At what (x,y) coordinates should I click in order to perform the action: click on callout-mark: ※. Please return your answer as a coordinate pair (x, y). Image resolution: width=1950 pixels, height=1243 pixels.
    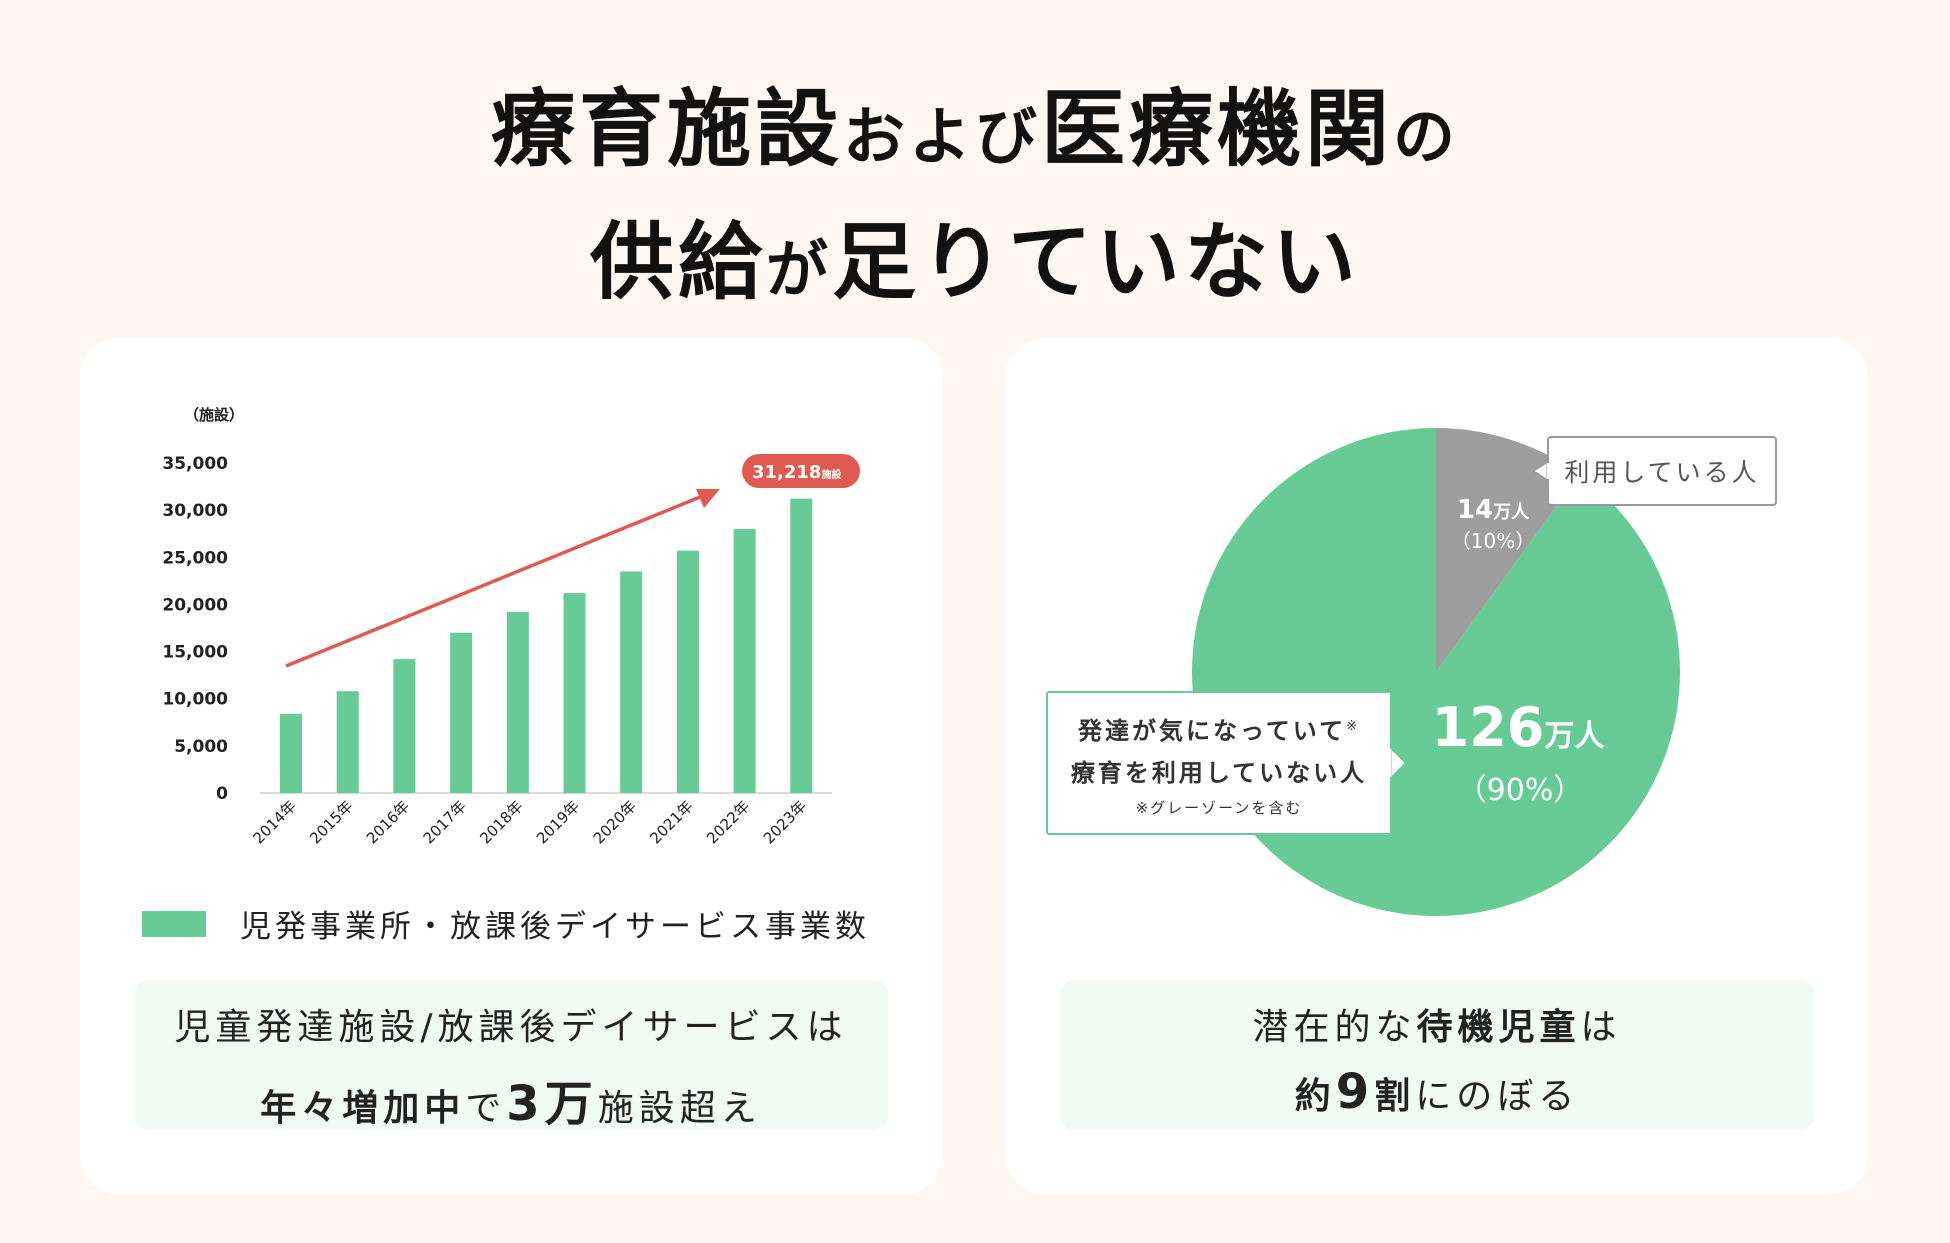
    Looking at the image, I should click on (1353, 726).